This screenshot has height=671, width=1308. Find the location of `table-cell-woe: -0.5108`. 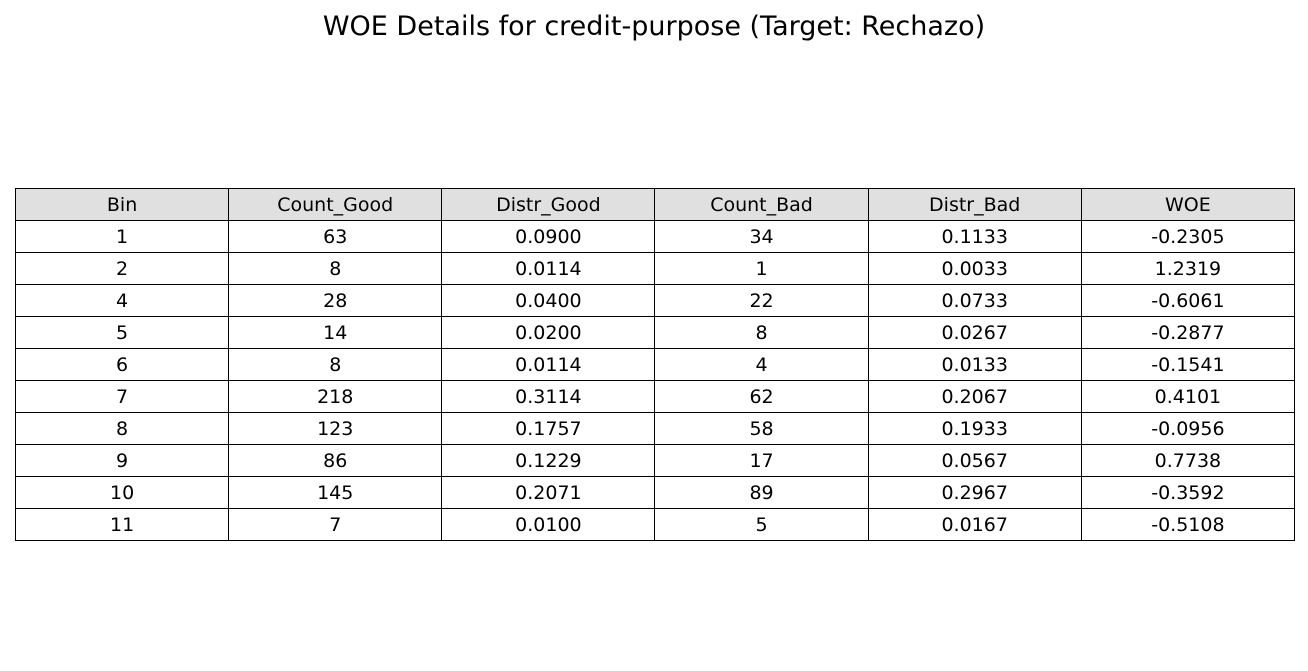

table-cell-woe: -0.5108 is located at coordinates (1188, 524).